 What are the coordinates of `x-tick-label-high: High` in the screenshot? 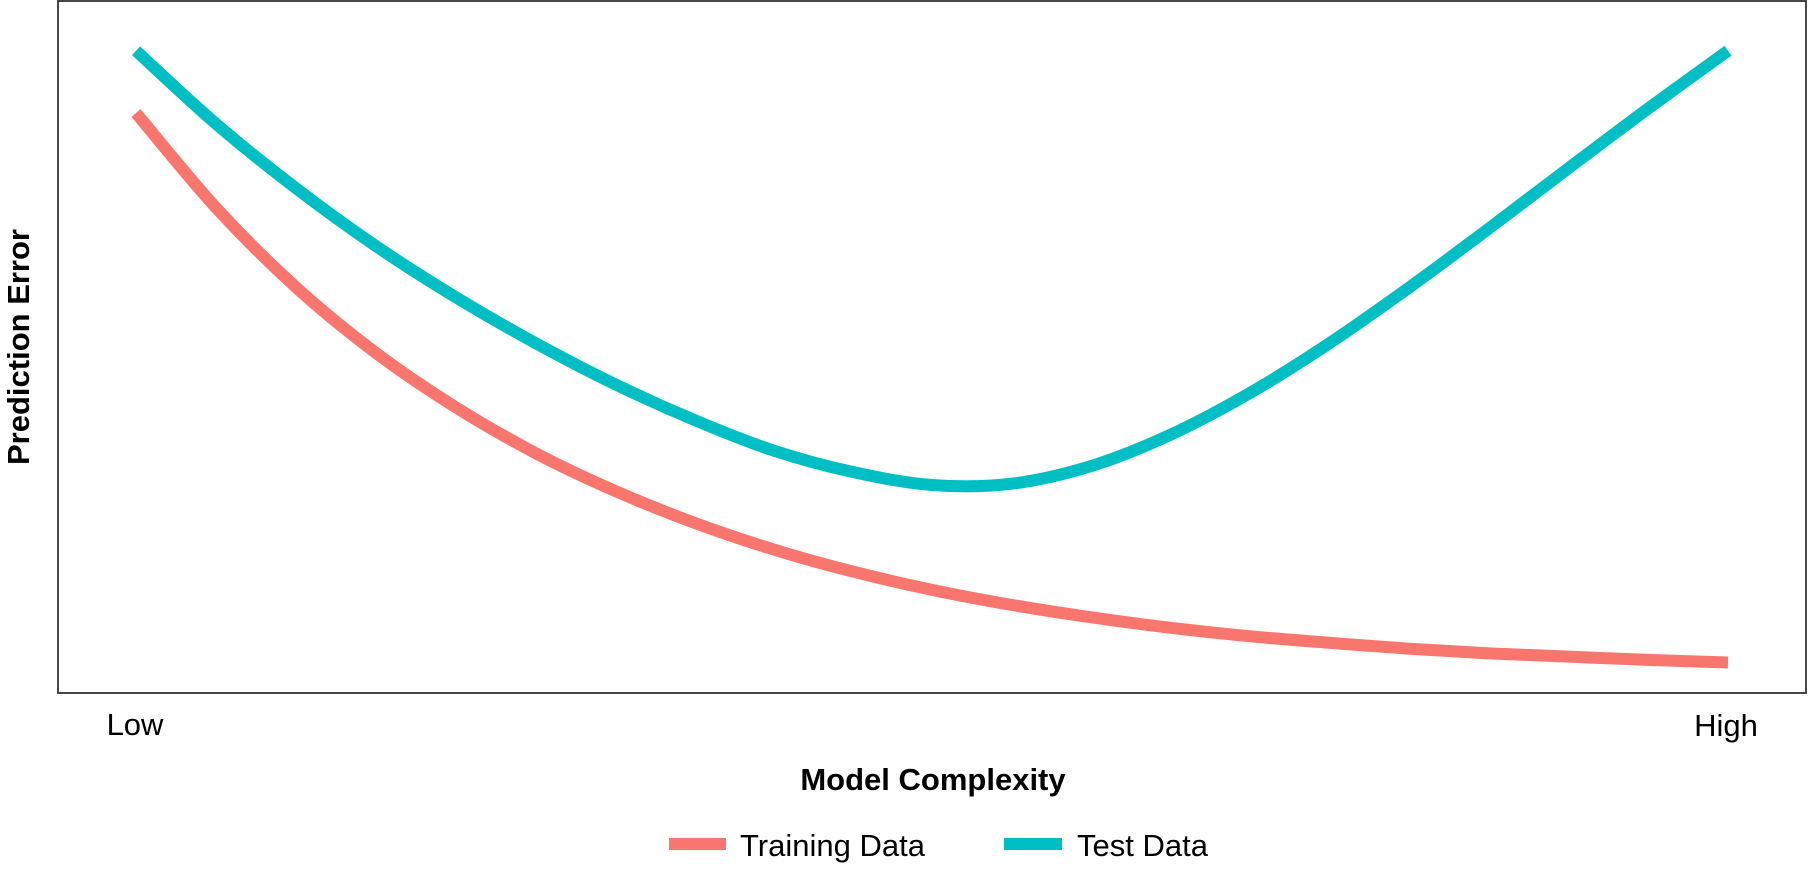 It's located at (1726, 725).